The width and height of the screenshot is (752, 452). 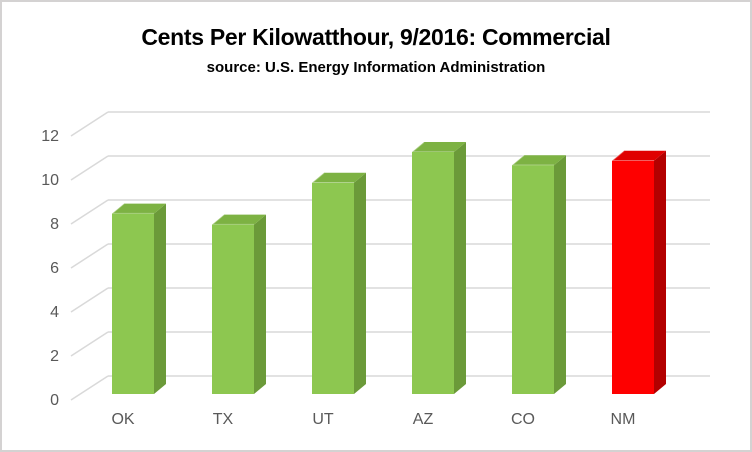 I want to click on y-tick-label-2: 2, so click(x=54, y=356).